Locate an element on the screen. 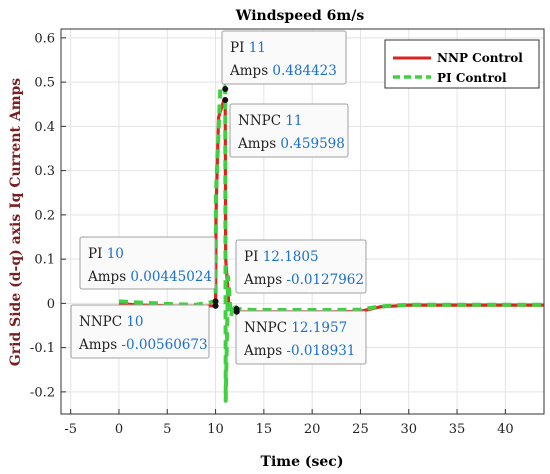 Image resolution: width=550 pixels, height=474 pixels. datatip-line-2: Amps -0.0127962 is located at coordinates (303, 280).